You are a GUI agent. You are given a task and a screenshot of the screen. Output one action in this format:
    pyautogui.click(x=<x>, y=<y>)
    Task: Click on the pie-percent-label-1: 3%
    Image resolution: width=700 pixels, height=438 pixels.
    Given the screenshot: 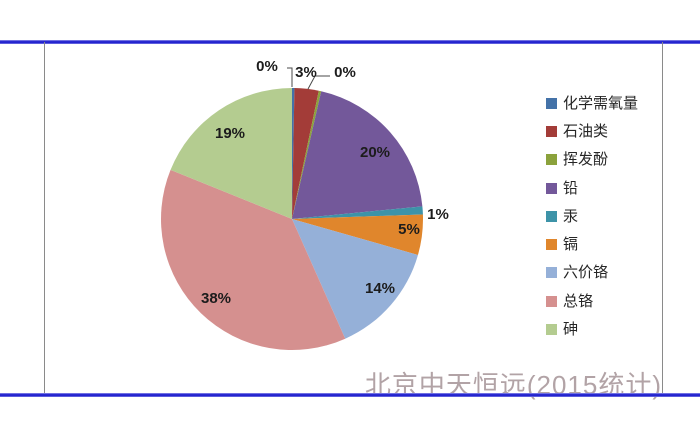 What is the action you would take?
    pyautogui.click(x=306, y=72)
    